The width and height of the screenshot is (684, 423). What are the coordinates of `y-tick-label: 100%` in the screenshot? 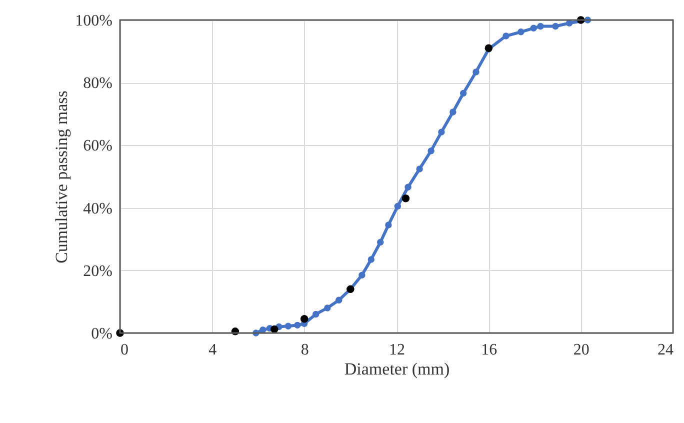 It's located at (93, 21).